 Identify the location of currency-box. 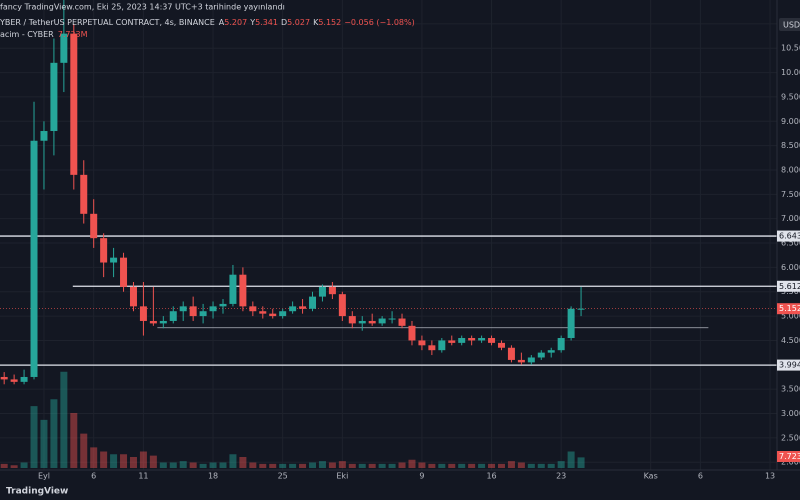
(789, 24).